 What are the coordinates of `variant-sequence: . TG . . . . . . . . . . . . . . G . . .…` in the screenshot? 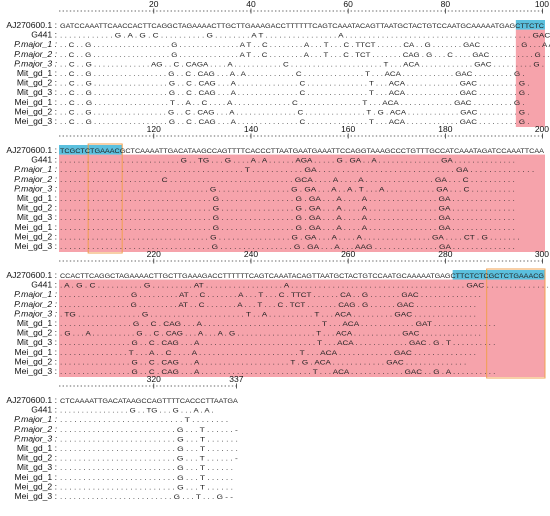 It's located at (268, 314).